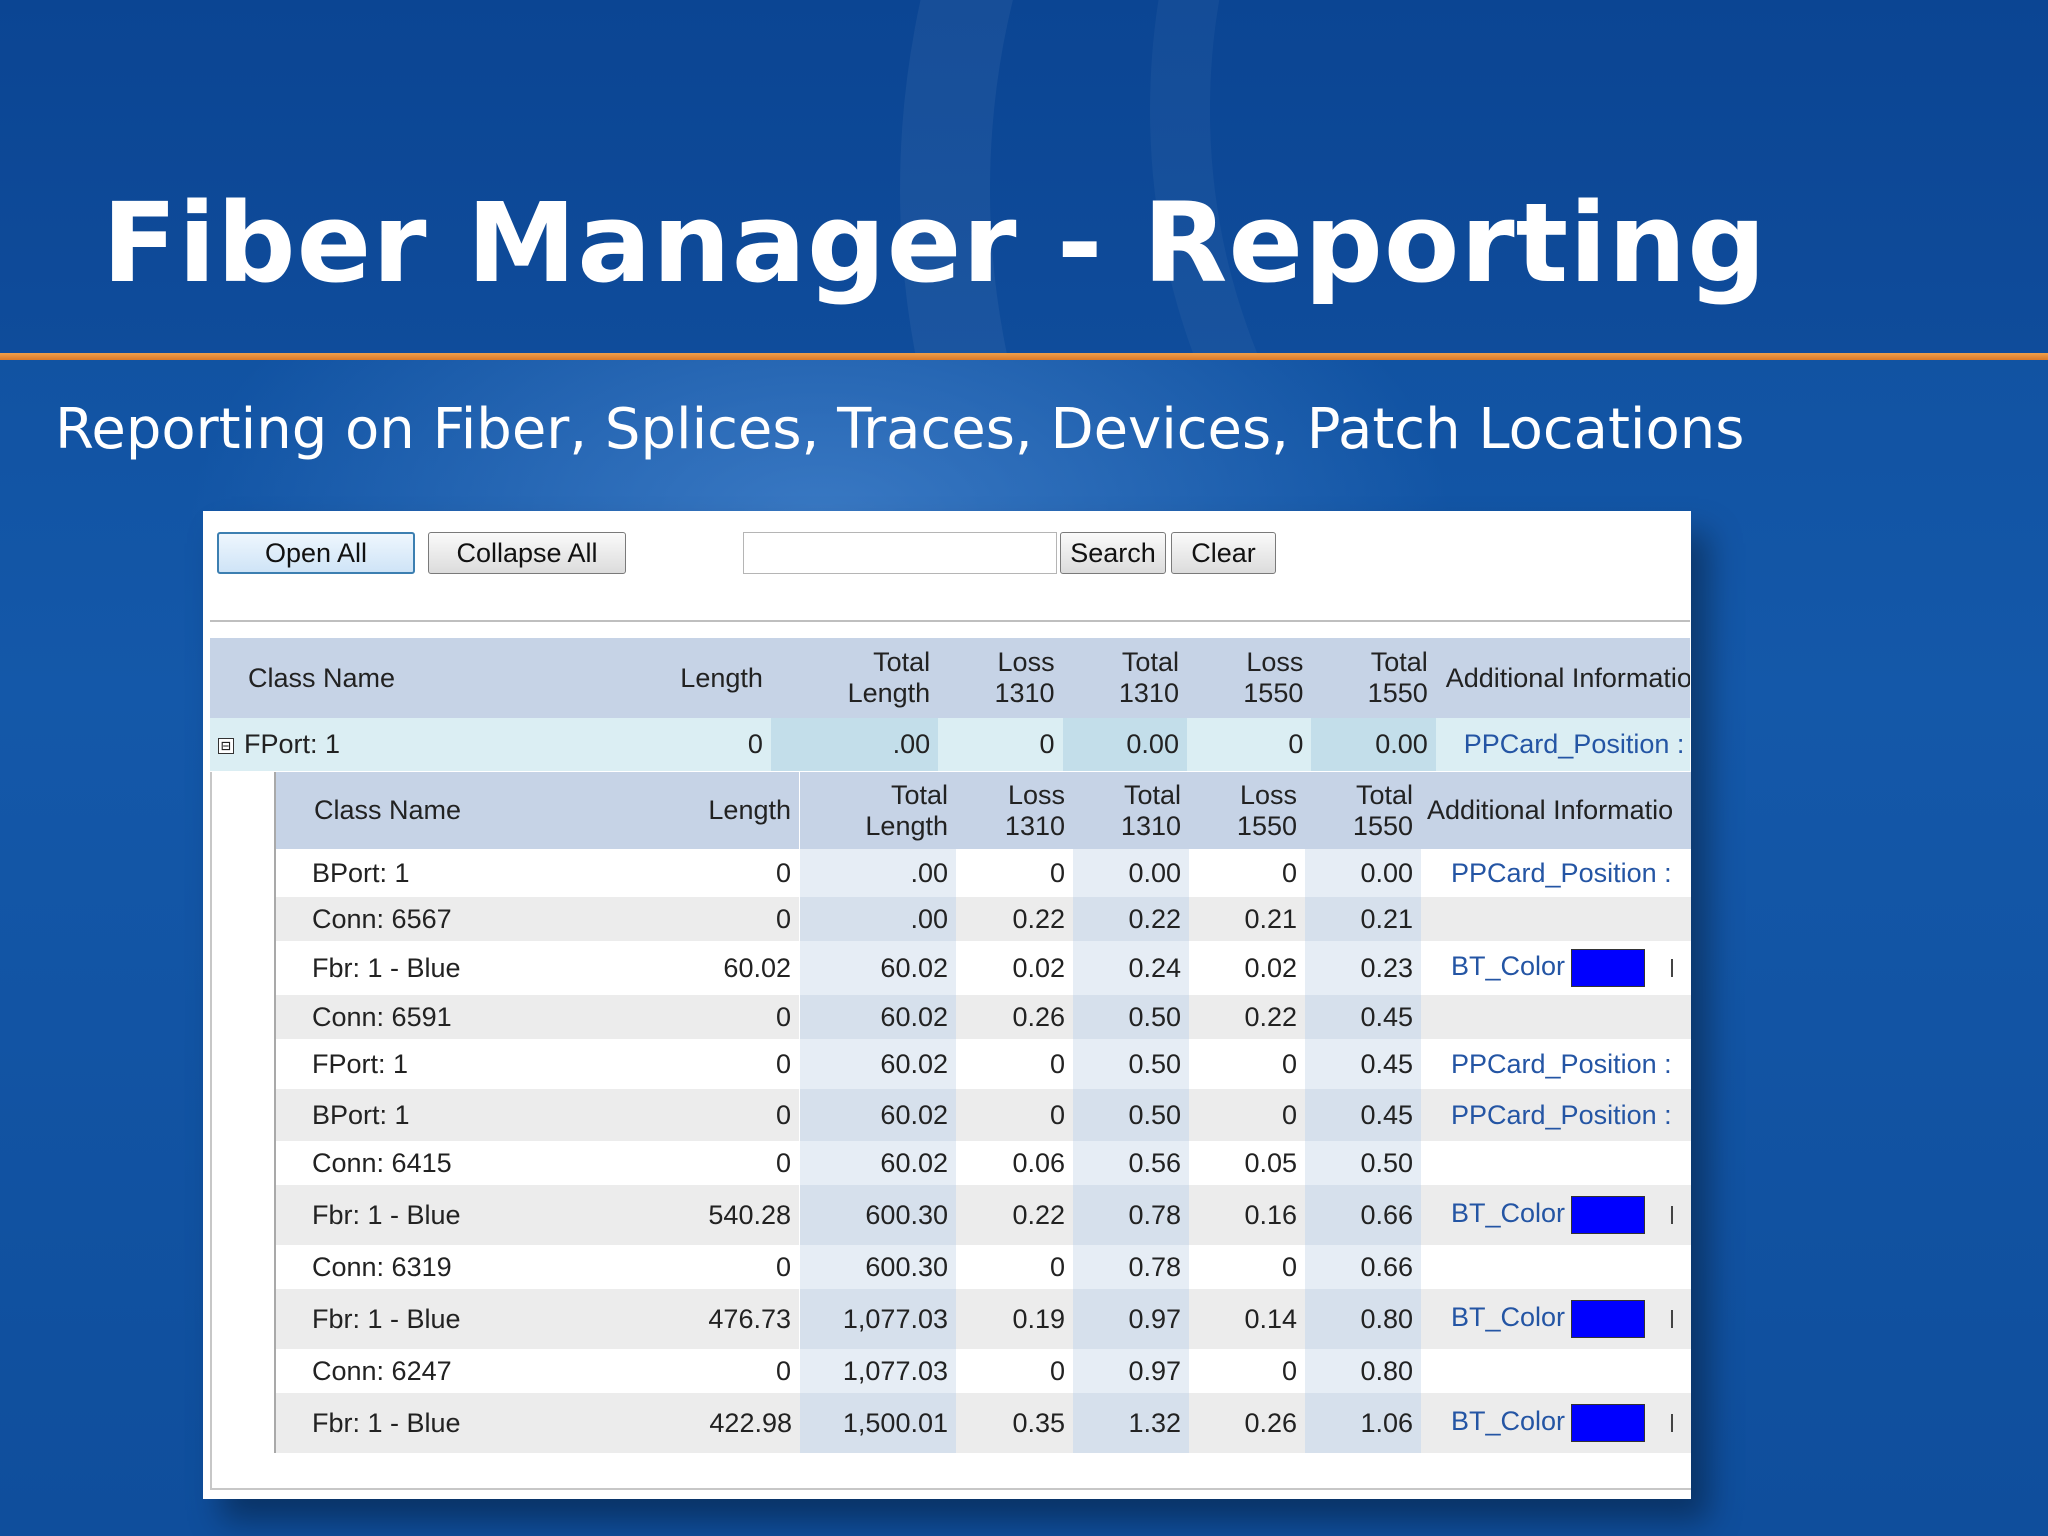  Describe the element at coordinates (878, 873) in the screenshot. I see `cell-total-length: .00` at that location.